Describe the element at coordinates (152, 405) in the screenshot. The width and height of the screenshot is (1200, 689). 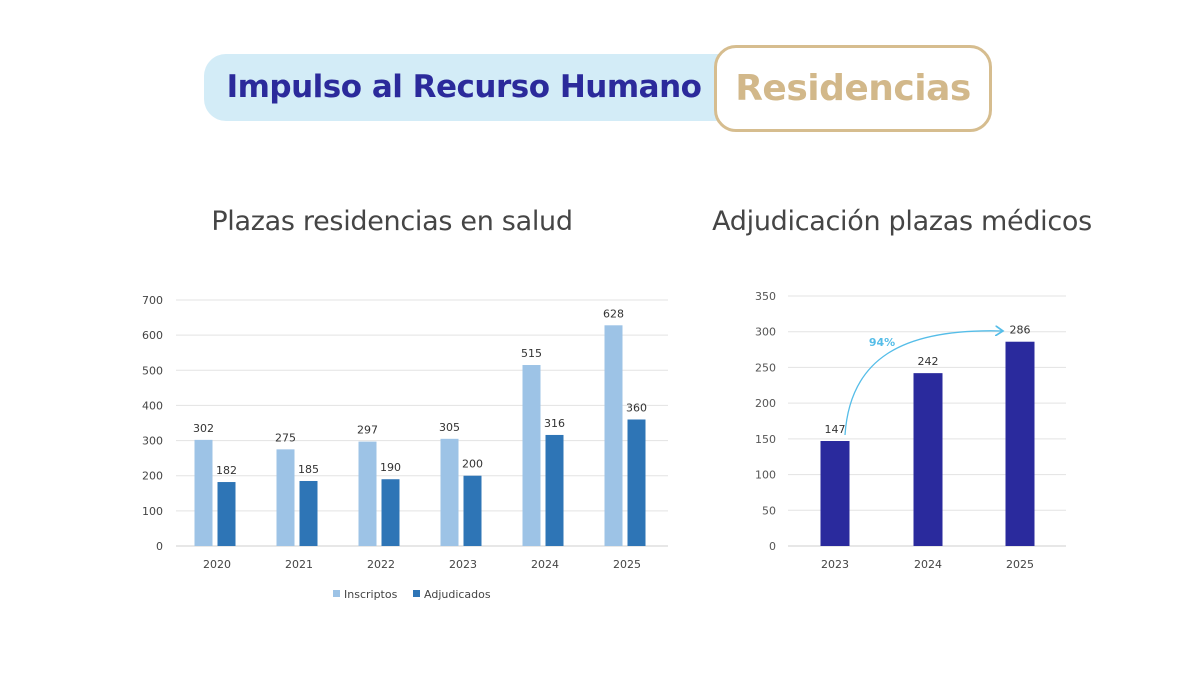
I see `y-tick-label: 400` at that location.